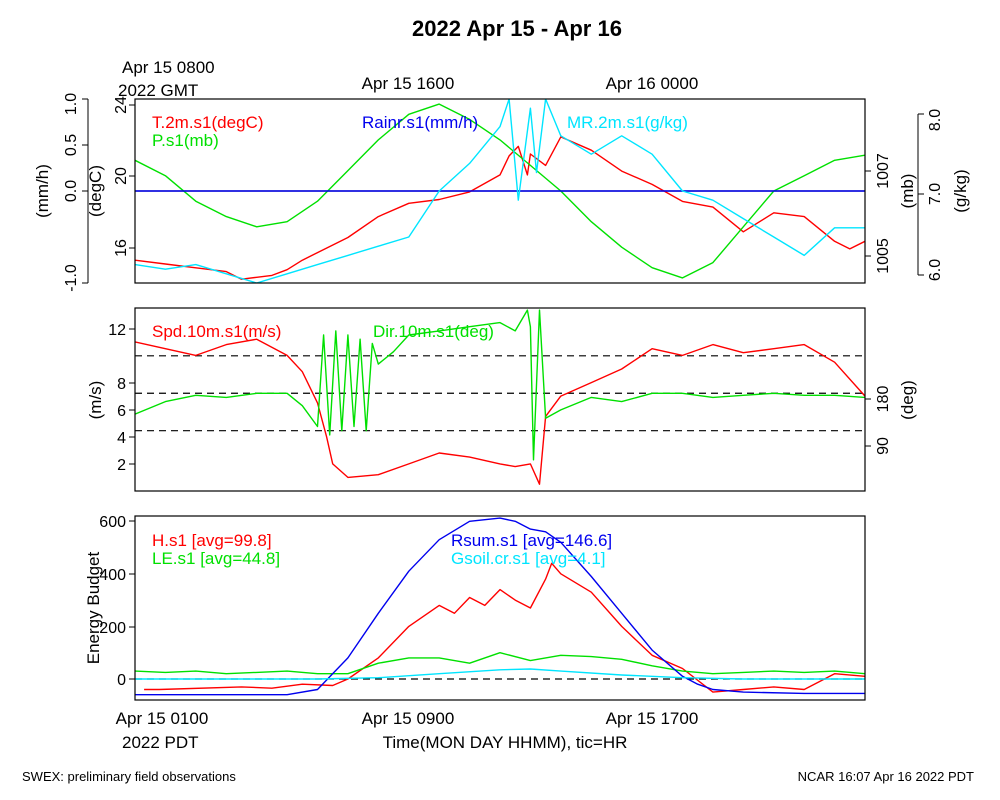 The image size is (1000, 800). What do you see at coordinates (652, 83) in the screenshot?
I see `top-axis-label-3: Apr 16 0000` at bounding box center [652, 83].